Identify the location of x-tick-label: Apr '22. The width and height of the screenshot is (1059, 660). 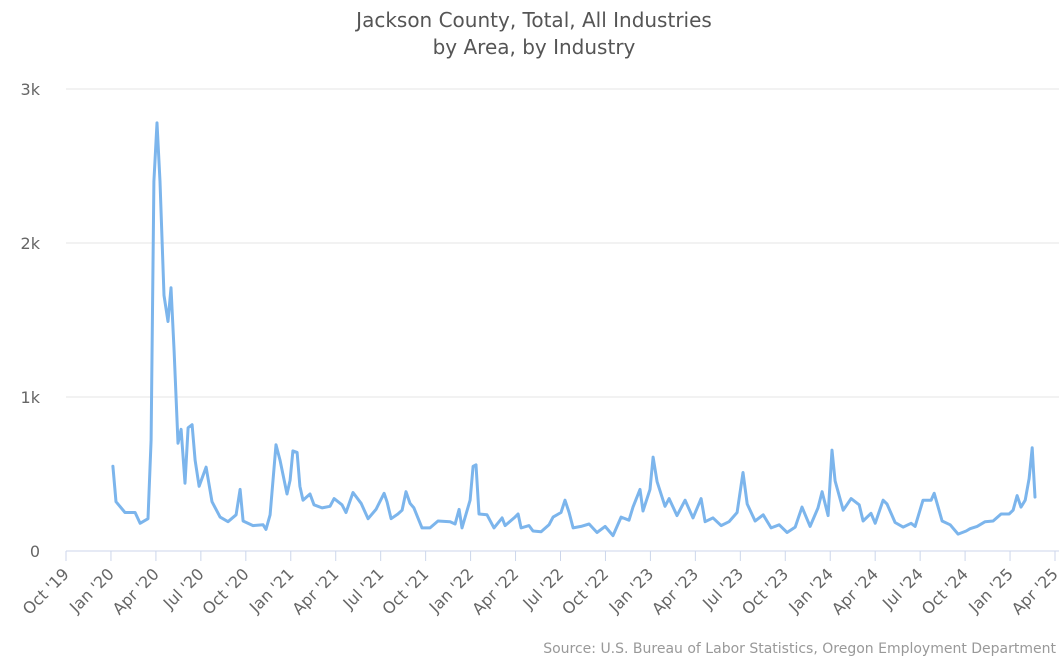
(495, 591).